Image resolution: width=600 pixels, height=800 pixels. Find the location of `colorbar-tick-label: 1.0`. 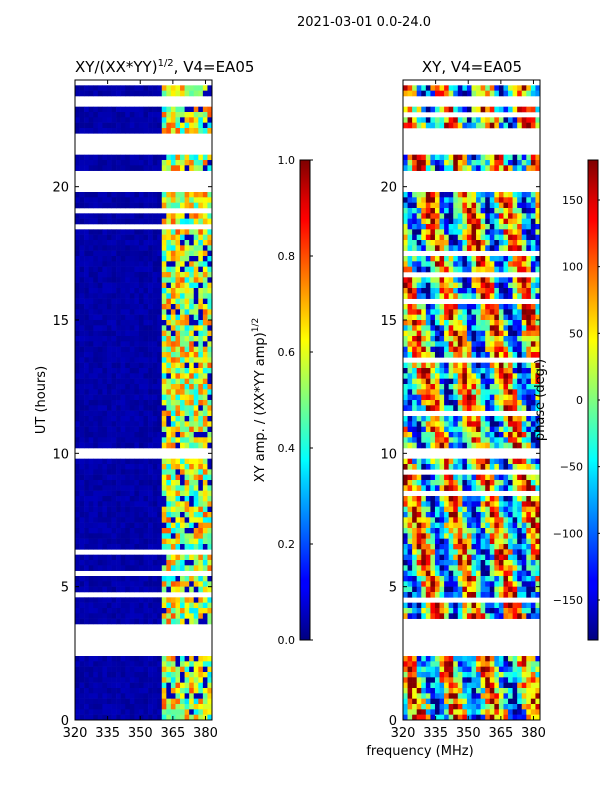

colorbar-tick-label: 1.0 is located at coordinates (287, 160).